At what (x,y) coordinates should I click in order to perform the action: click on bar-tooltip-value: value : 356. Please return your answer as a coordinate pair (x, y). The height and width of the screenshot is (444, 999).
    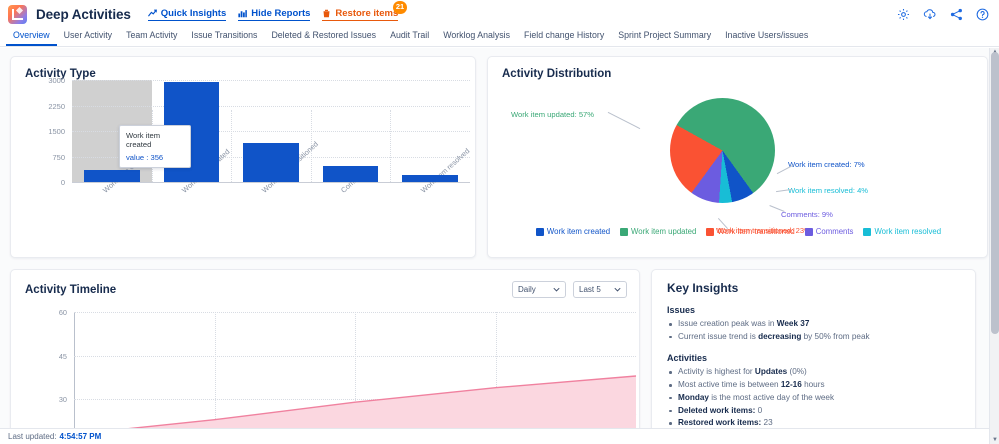
    Looking at the image, I should click on (145, 157).